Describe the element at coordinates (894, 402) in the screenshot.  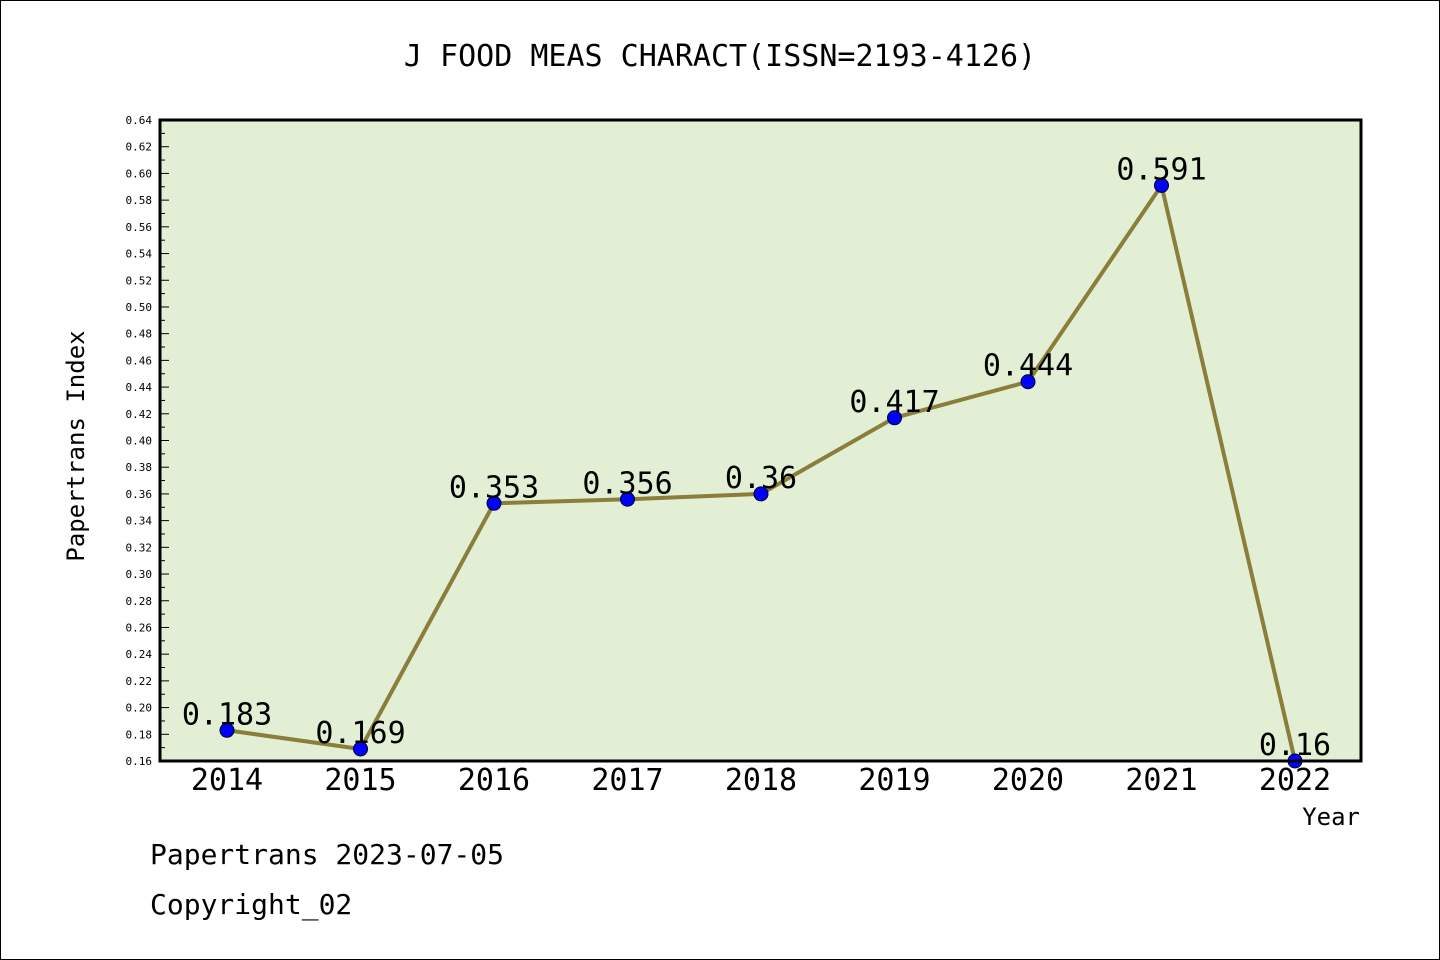
I see `data-label: 0.417` at that location.